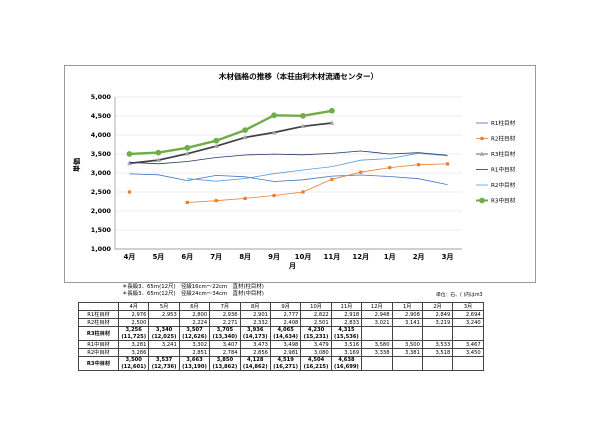  I want to click on x-tick-label: 10月, so click(303, 257).